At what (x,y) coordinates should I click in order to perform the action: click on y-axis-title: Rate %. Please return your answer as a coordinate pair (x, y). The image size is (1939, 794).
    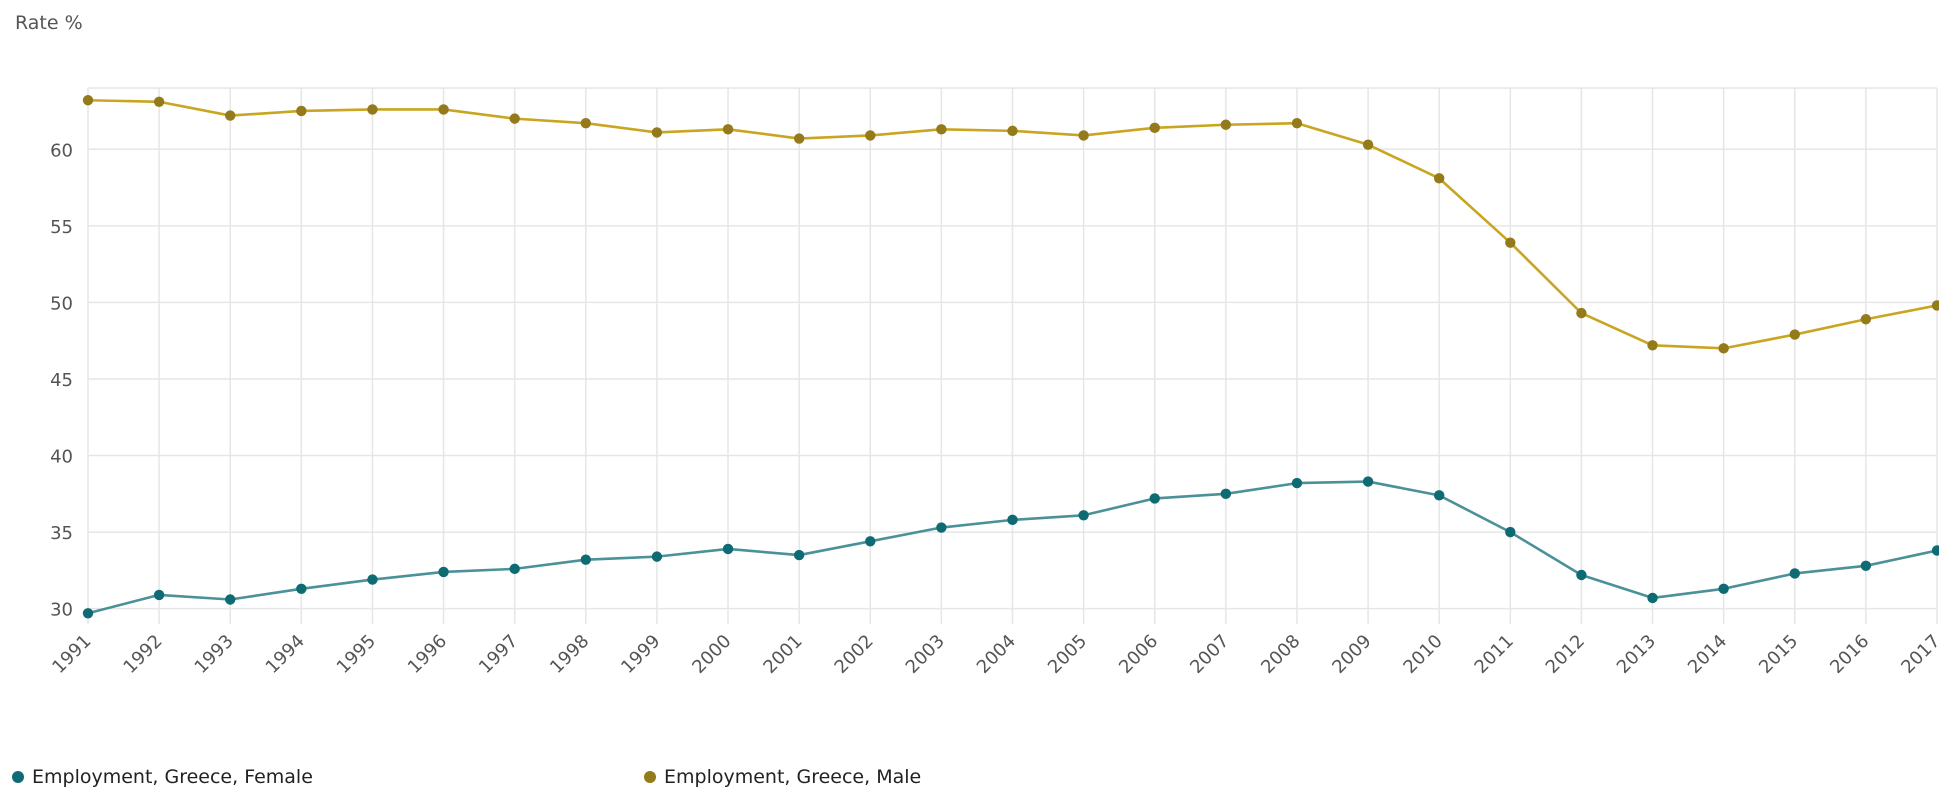
    Looking at the image, I should click on (49, 23).